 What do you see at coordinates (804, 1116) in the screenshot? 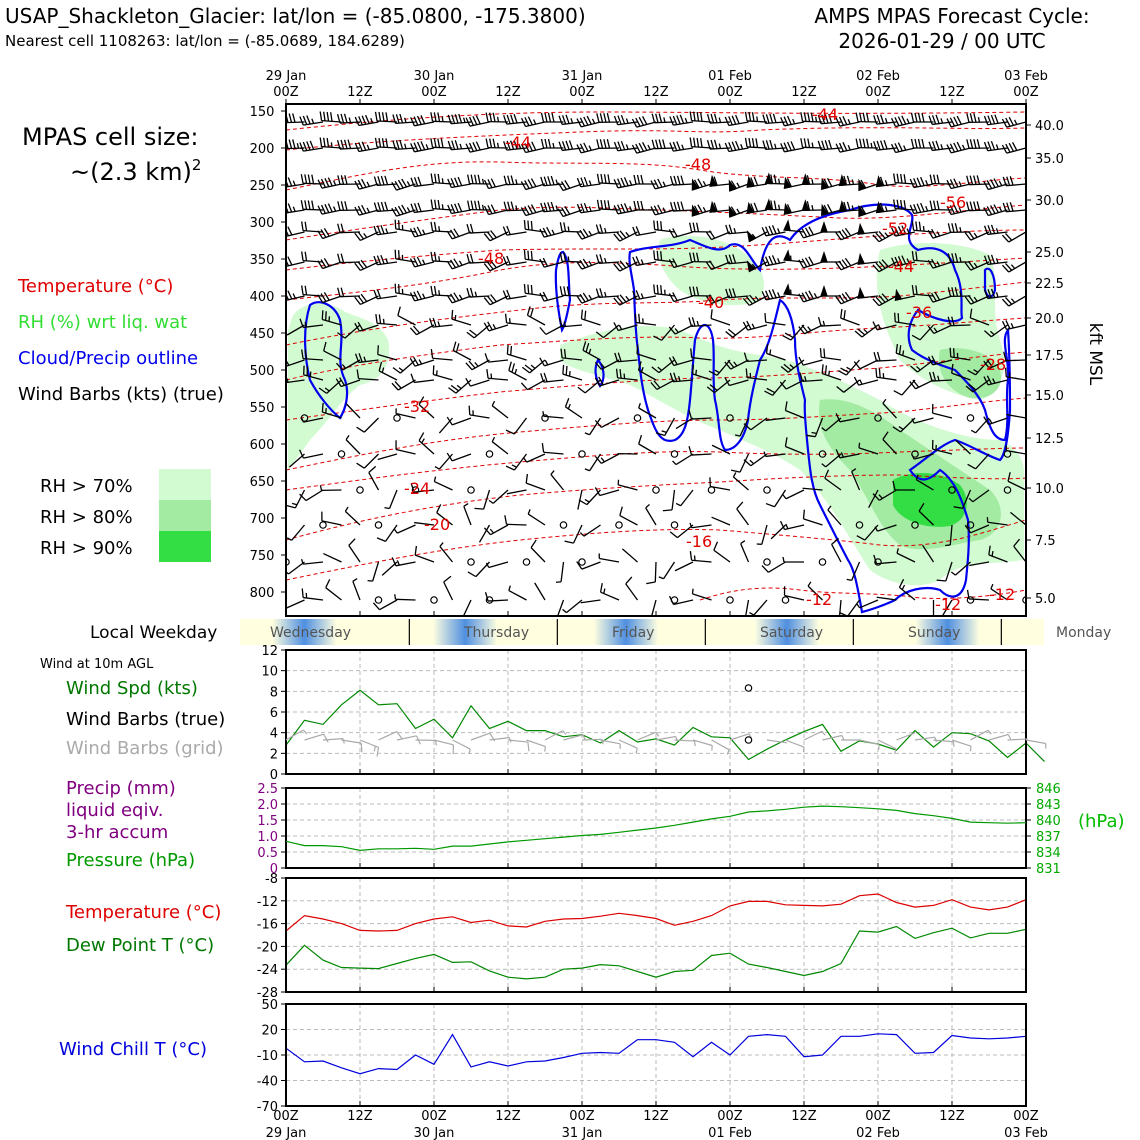
I see `bottom-hour-label: 12Z` at bounding box center [804, 1116].